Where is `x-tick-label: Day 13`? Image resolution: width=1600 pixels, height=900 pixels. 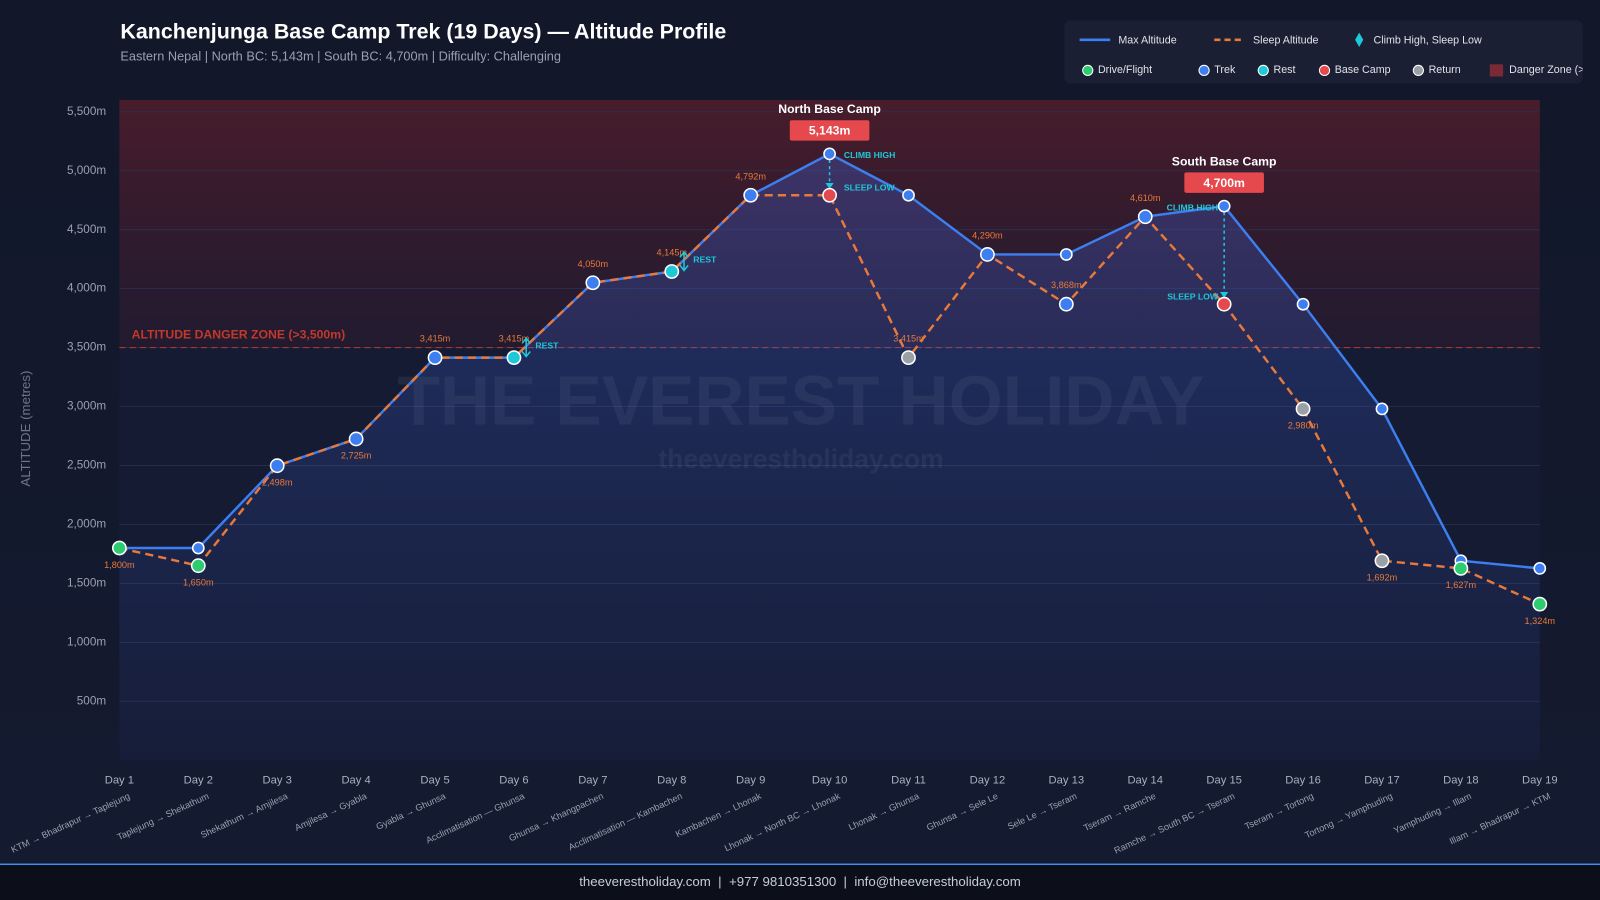 x-tick-label: Day 13 is located at coordinates (1067, 781).